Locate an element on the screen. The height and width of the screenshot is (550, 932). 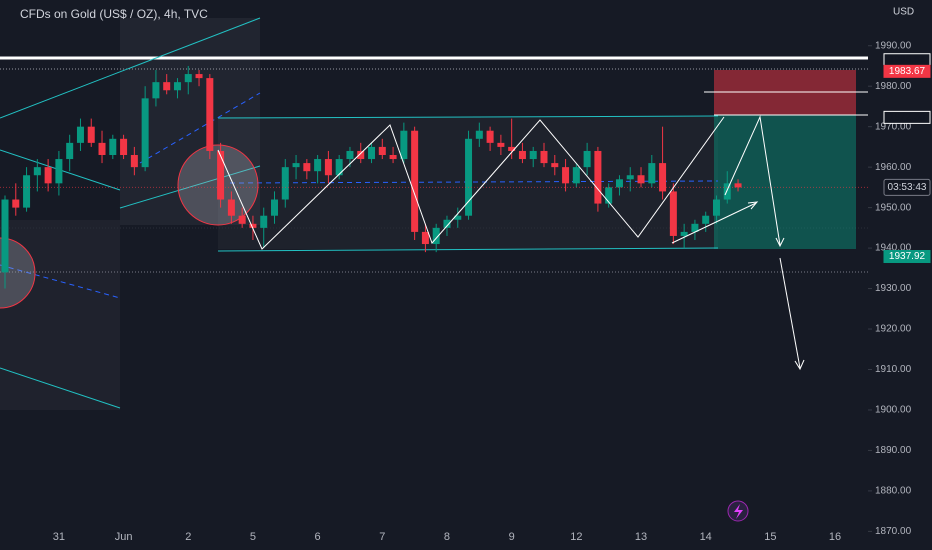
countdown-box is located at coordinates (907, 187).